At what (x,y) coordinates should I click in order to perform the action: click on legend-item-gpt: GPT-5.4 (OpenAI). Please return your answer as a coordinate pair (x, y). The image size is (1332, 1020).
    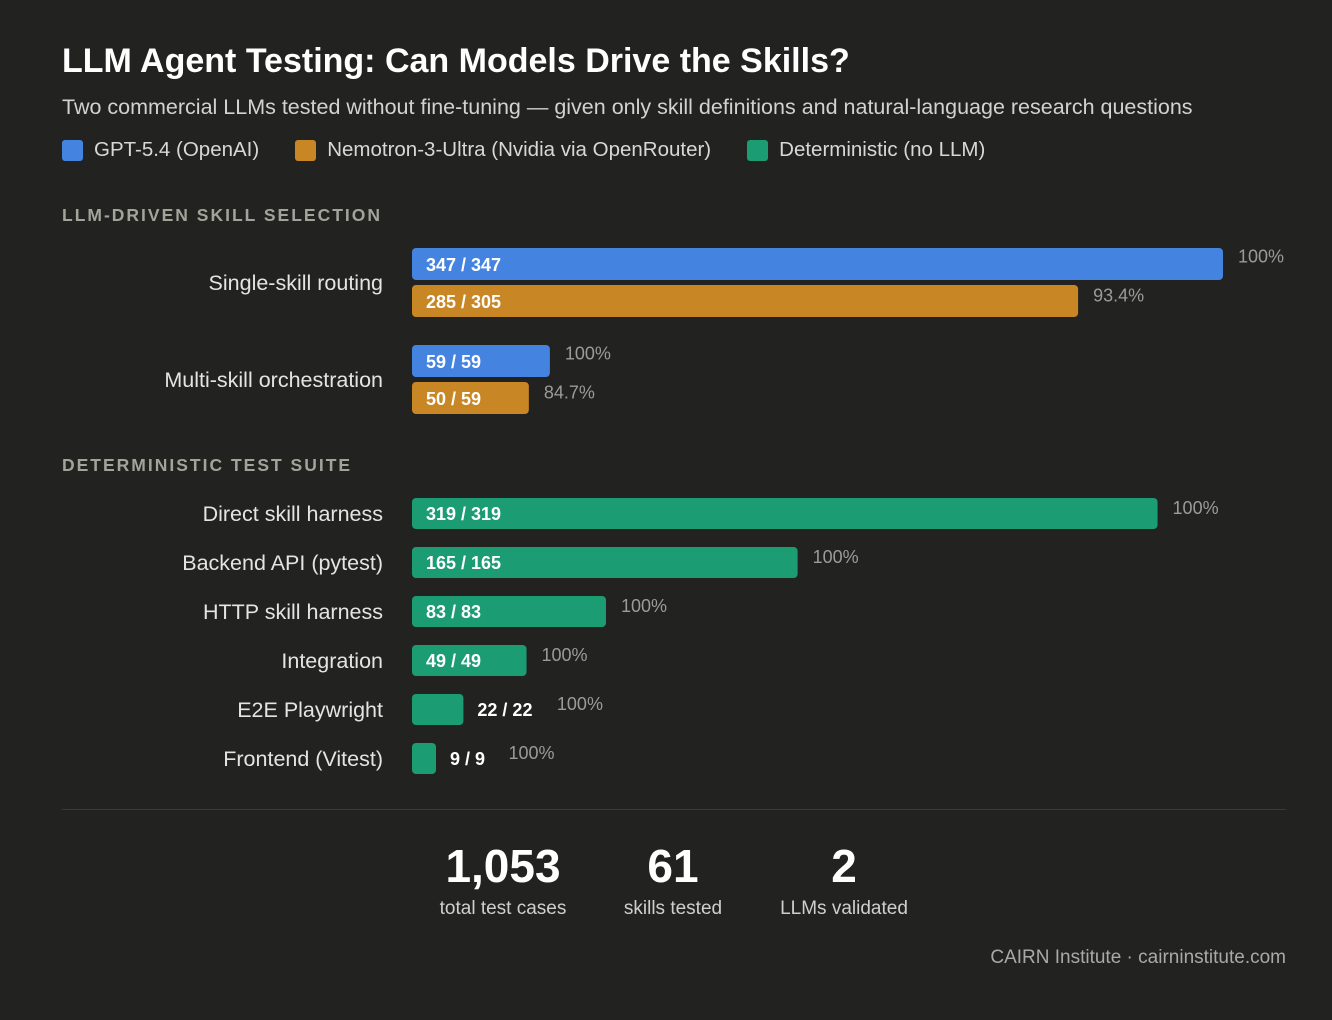
    Looking at the image, I should click on (160, 150).